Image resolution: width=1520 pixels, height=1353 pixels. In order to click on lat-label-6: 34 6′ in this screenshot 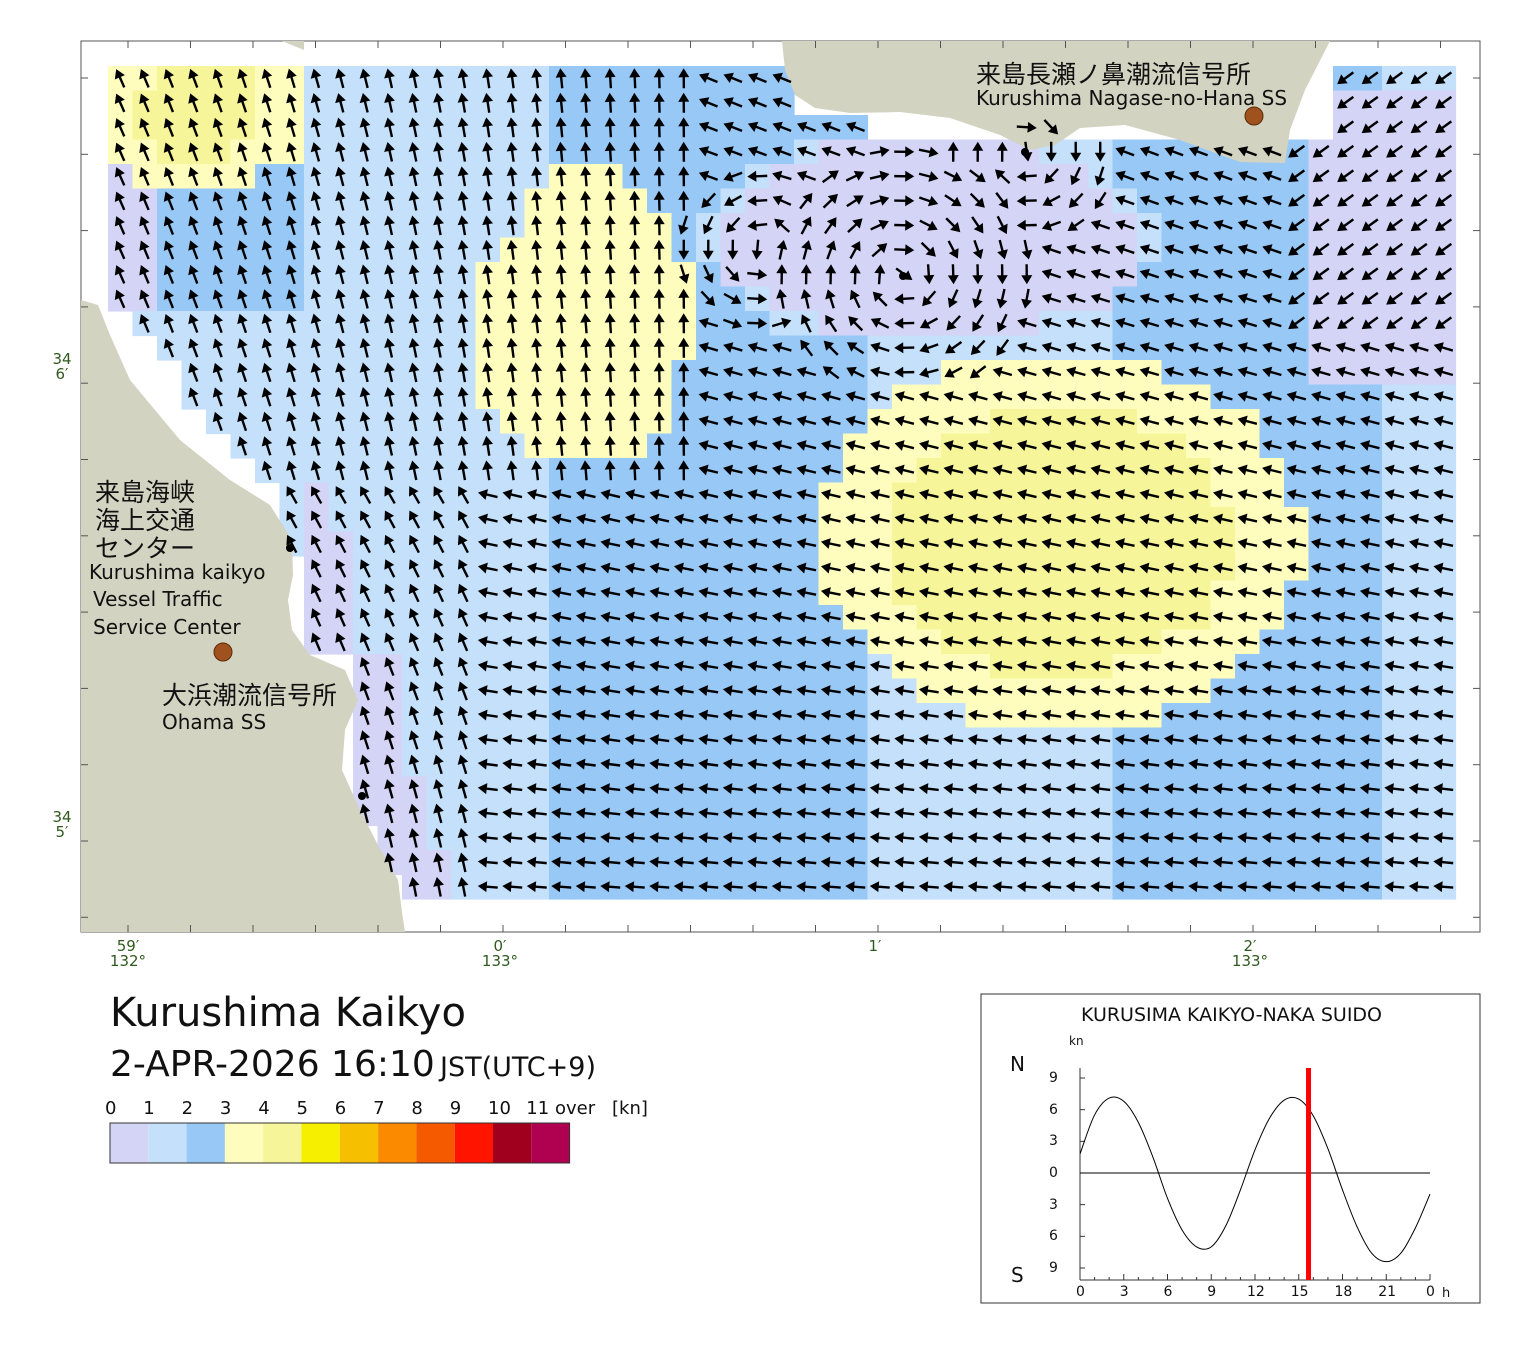, I will do `click(62, 367)`.